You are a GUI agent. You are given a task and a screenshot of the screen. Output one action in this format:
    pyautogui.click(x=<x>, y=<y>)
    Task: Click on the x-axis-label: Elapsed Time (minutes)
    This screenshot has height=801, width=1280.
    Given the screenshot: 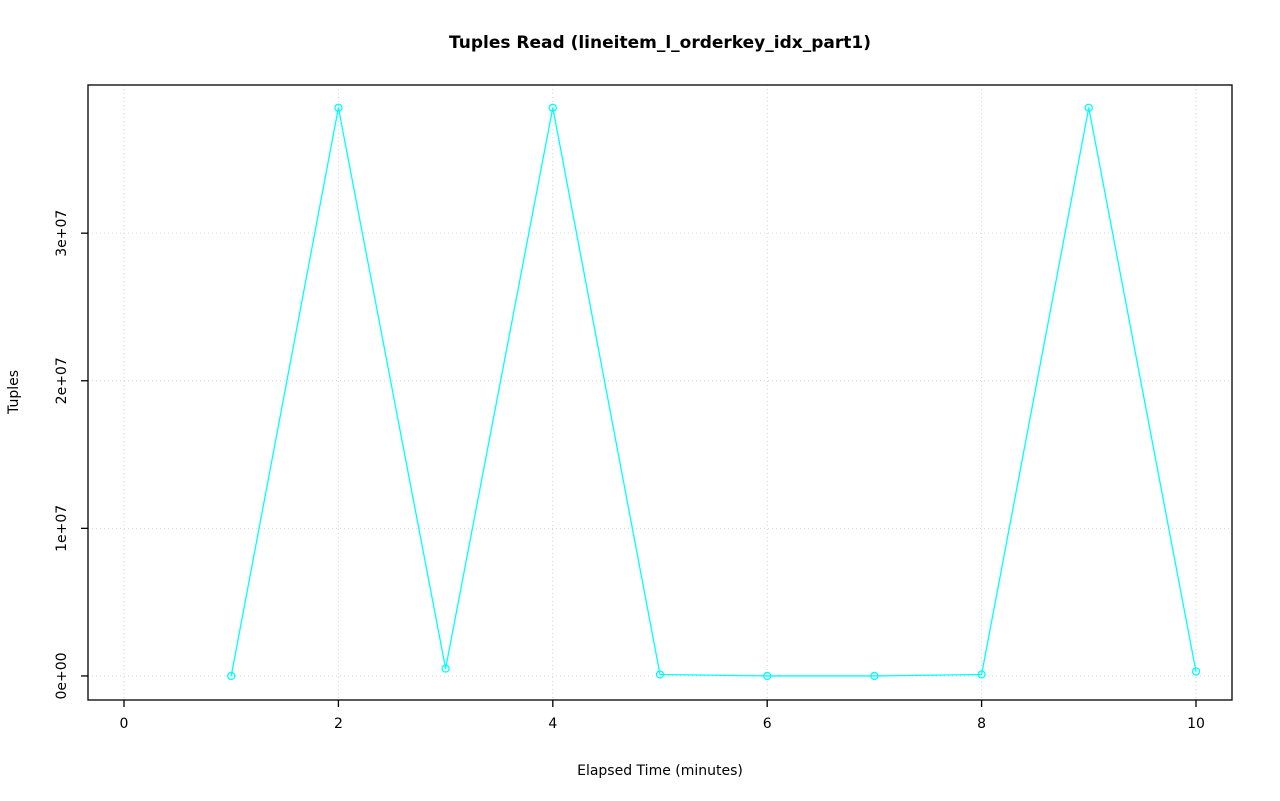 What is the action you would take?
    pyautogui.click(x=660, y=771)
    